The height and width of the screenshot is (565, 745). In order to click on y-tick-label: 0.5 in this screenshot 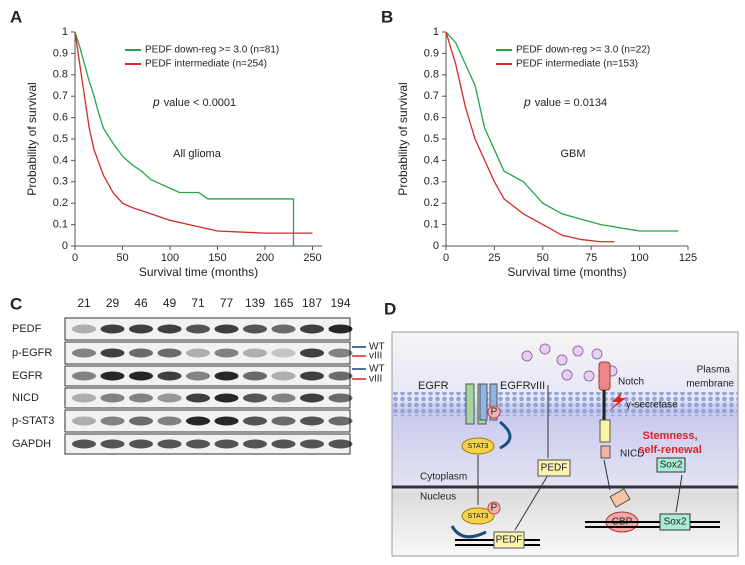, I will do `click(431, 139)`.